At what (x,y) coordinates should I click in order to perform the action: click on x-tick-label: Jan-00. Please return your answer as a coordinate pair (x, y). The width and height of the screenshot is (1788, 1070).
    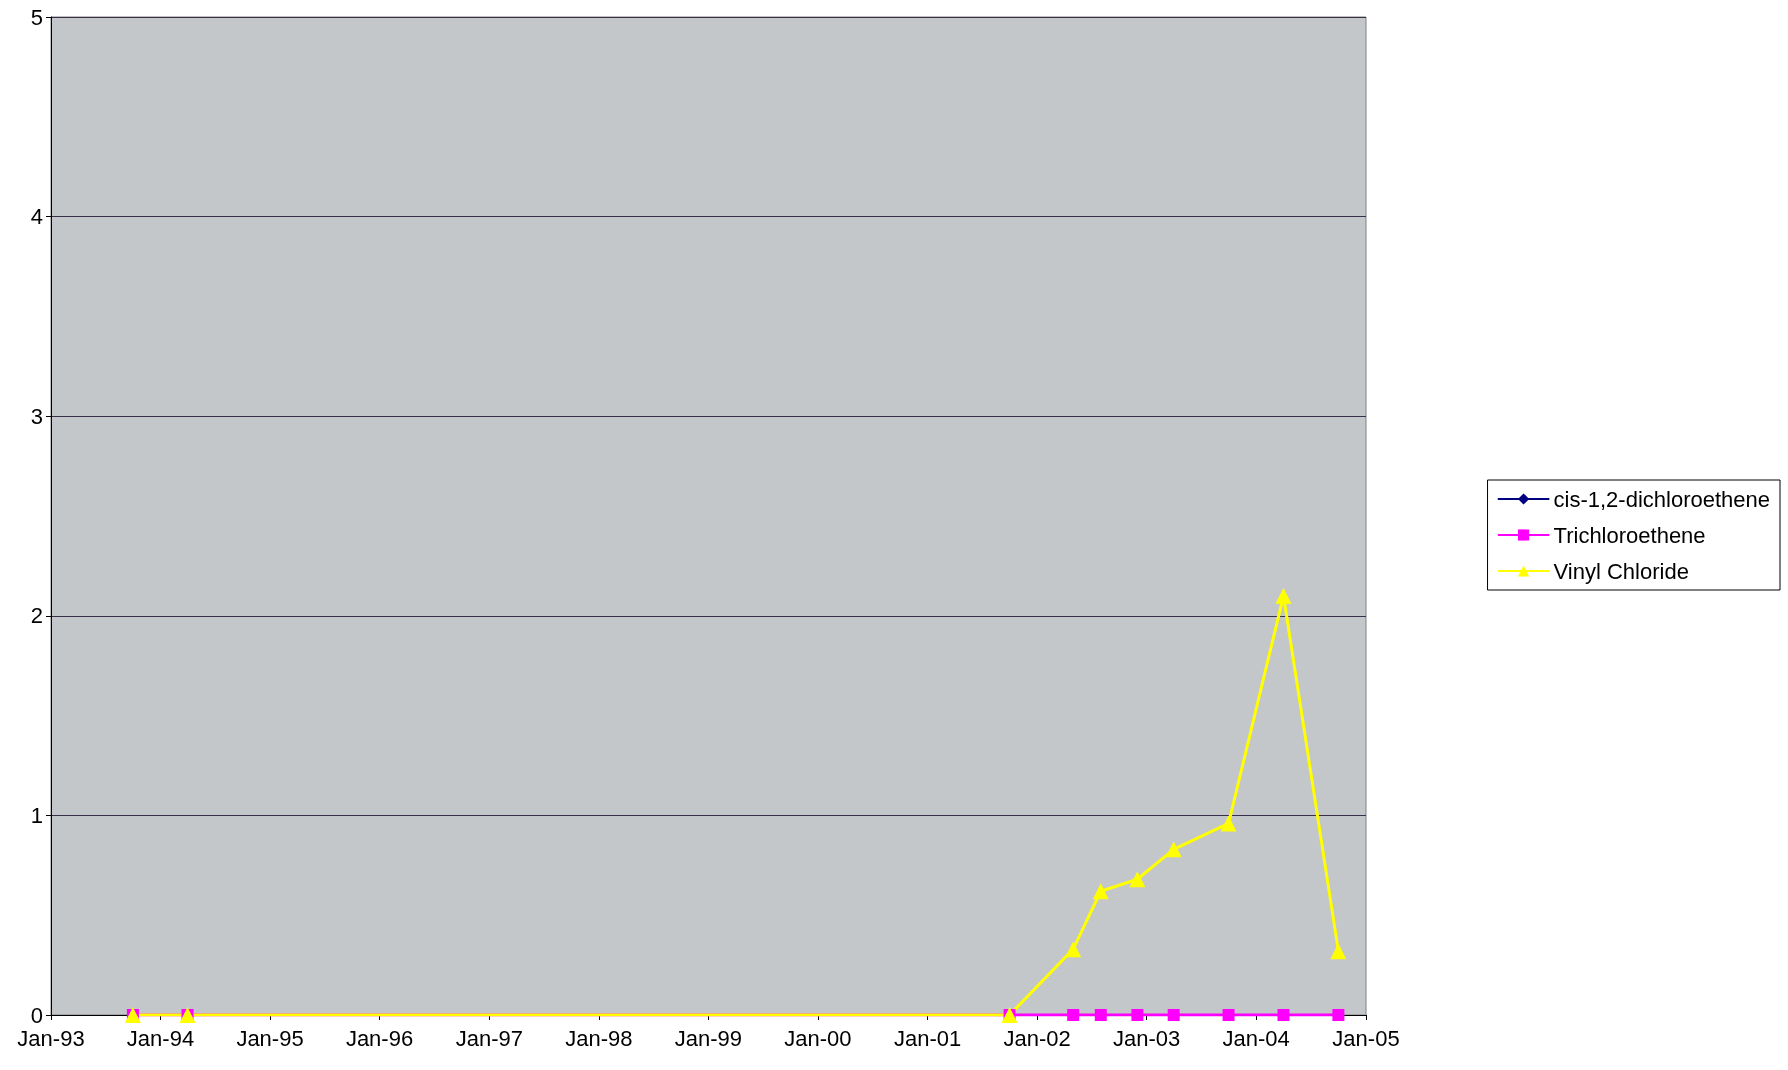
    Looking at the image, I should click on (818, 1038).